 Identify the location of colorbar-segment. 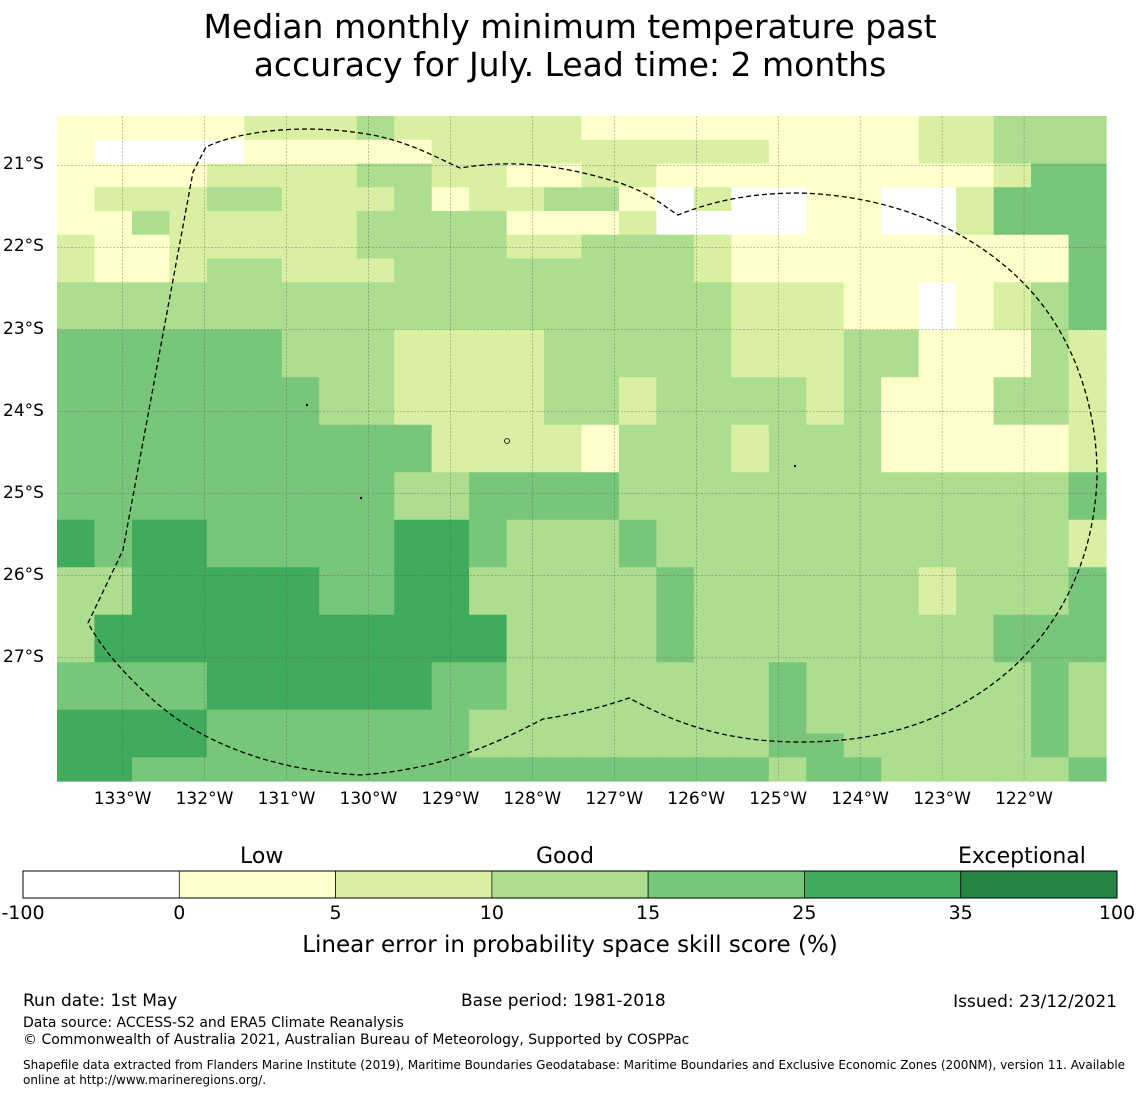
(101, 884).